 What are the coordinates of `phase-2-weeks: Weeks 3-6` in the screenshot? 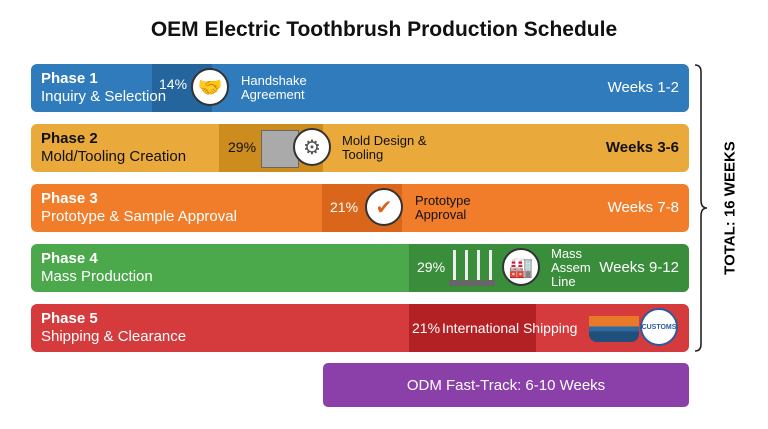 It's located at (642, 147).